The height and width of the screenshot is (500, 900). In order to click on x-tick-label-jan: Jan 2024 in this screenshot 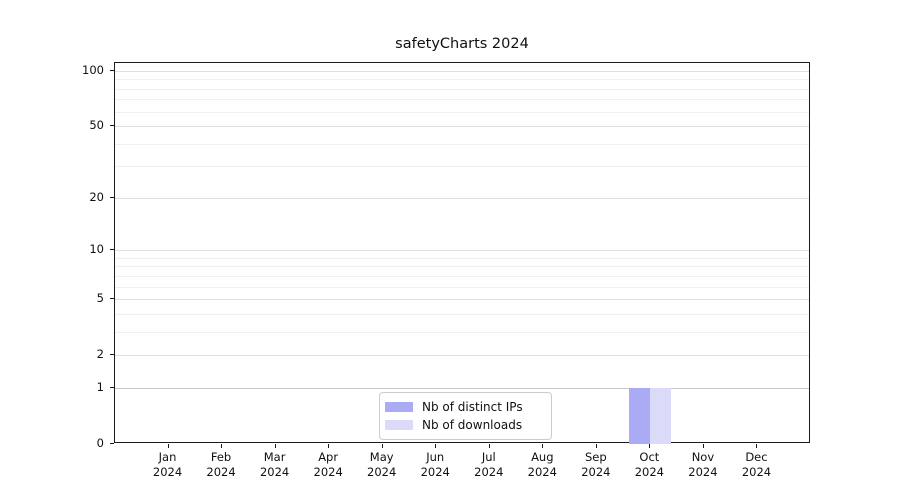, I will do `click(168, 465)`.